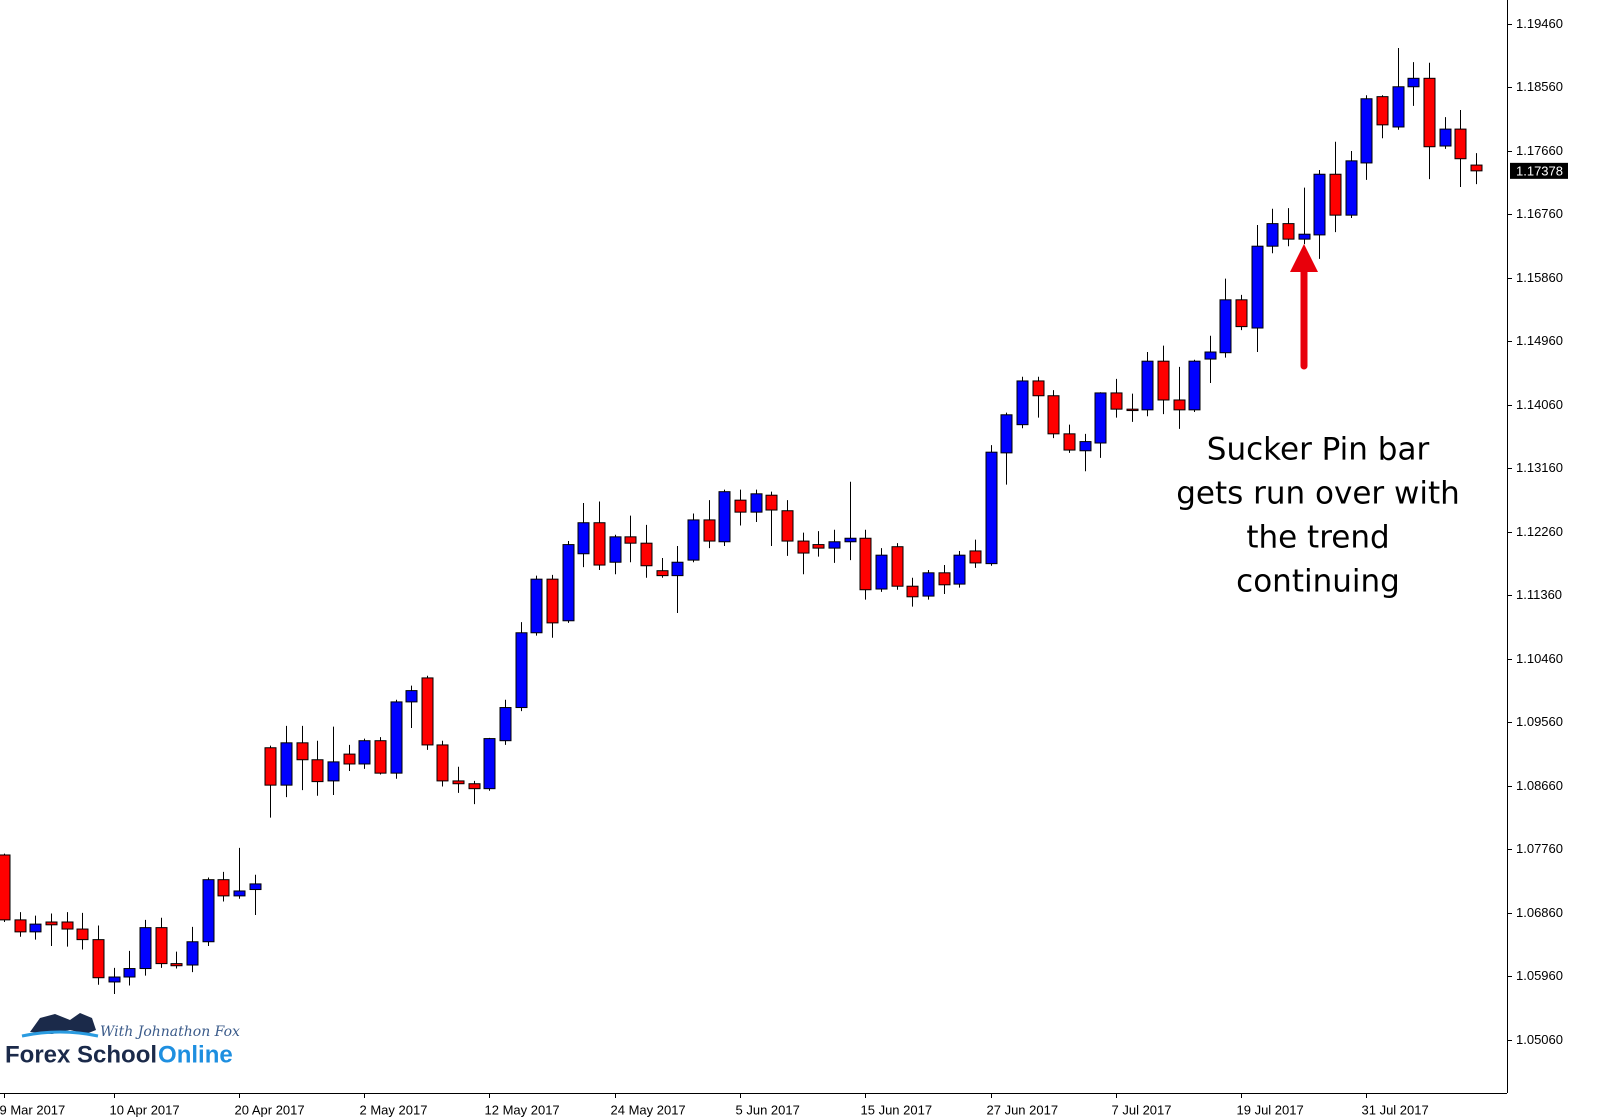 The image size is (1605, 1118). Describe the element at coordinates (1539, 86) in the screenshot. I see `y-tick-label: 1.18560` at that location.